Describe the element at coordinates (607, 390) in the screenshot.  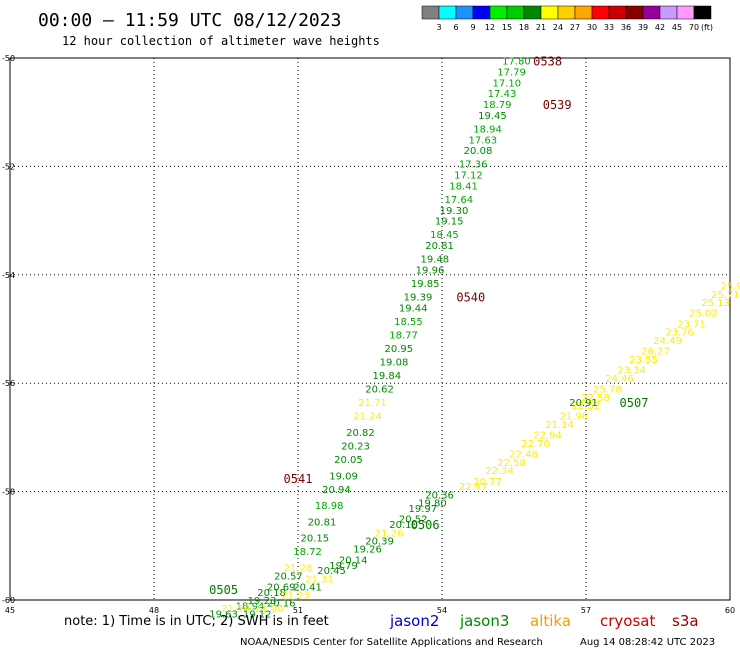
I see `swh-value-label: 25.78` at that location.